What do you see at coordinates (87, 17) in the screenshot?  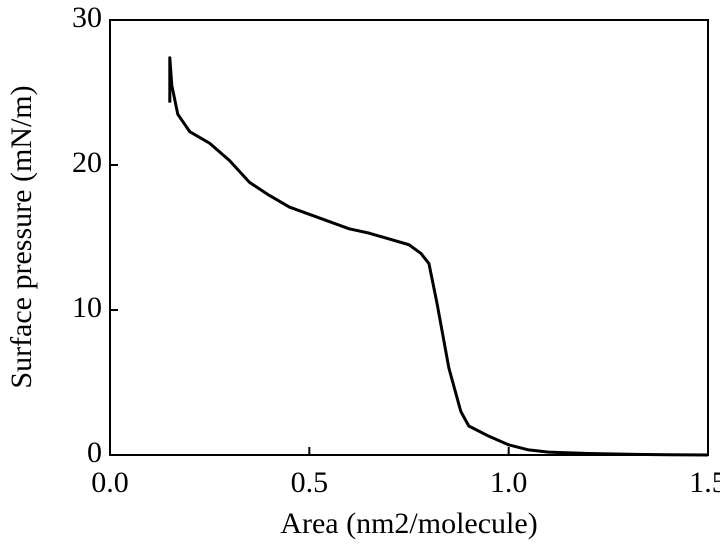 I see `y-tick-label: 30` at bounding box center [87, 17].